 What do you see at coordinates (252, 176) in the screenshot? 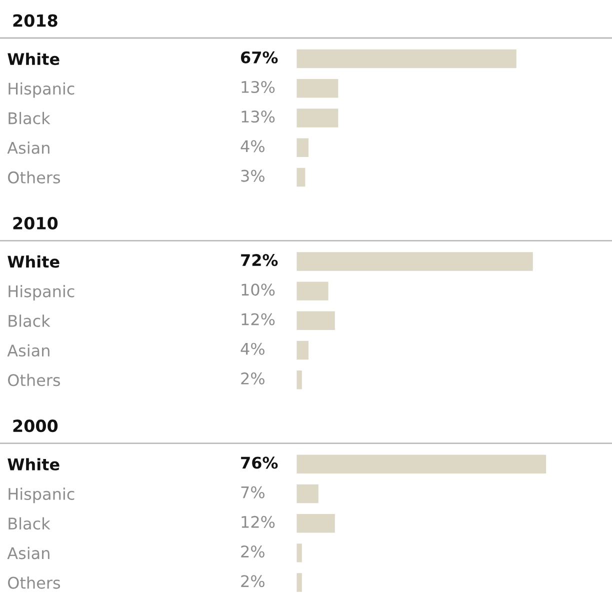
I see `data-label: 3%` at bounding box center [252, 176].